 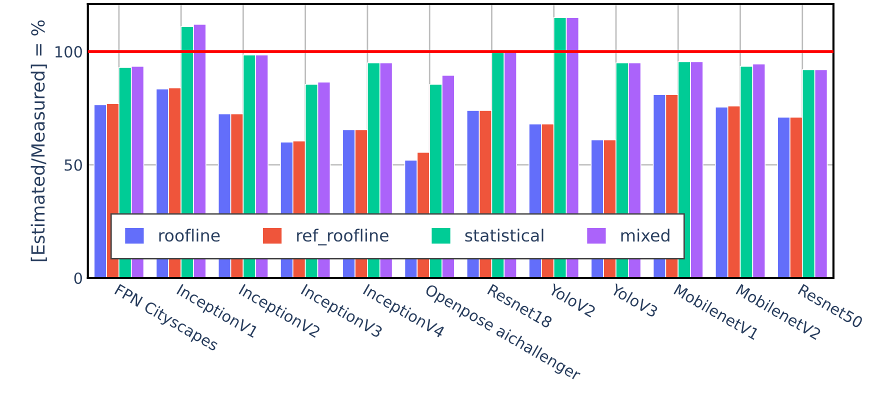 I want to click on y-tick-label: 100, so click(x=69, y=52).